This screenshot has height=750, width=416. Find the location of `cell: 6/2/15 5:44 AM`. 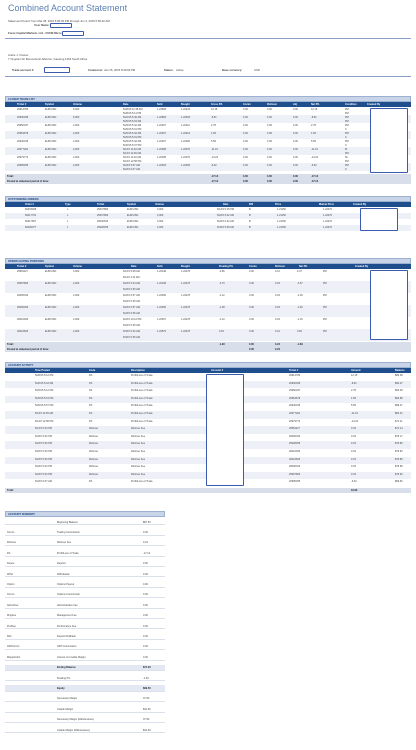

cell: 6/2/15 5:44 AM is located at coordinates (131, 283).